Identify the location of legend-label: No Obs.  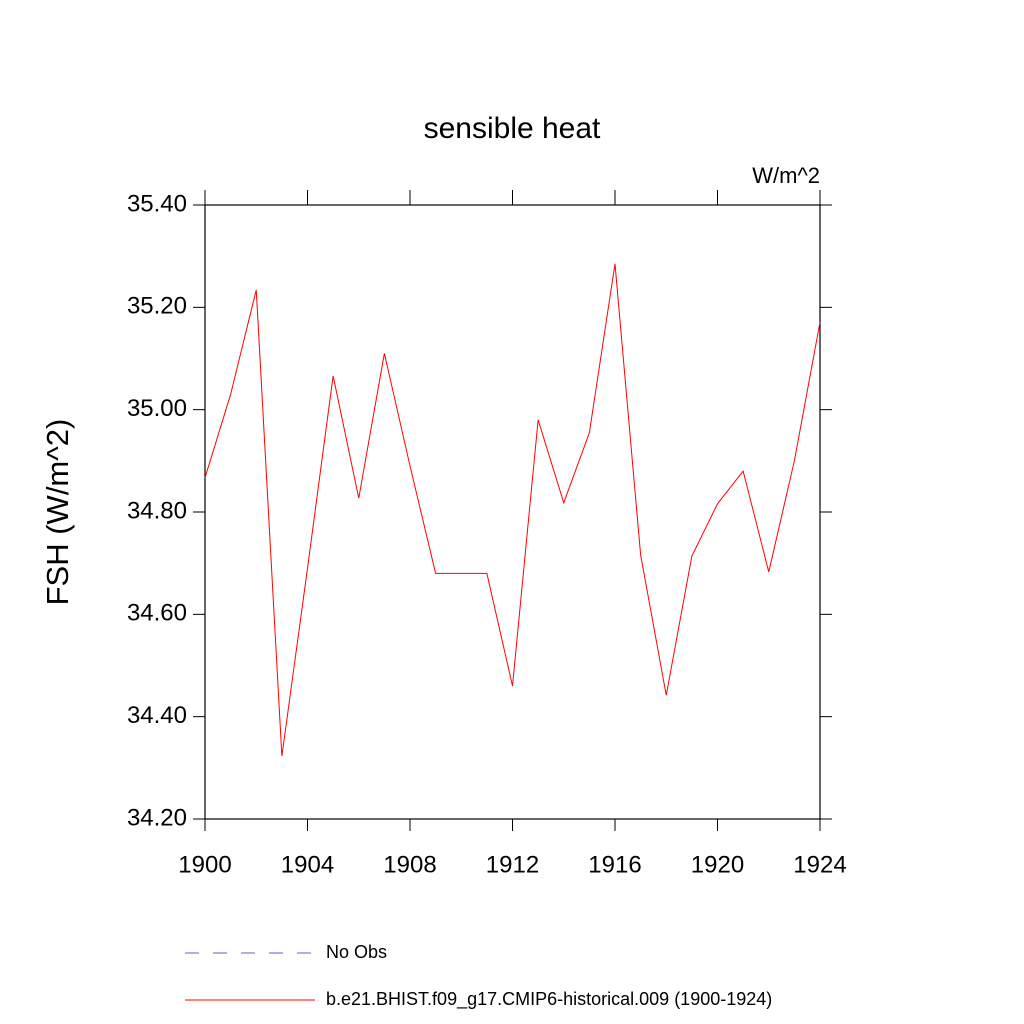
(356, 952).